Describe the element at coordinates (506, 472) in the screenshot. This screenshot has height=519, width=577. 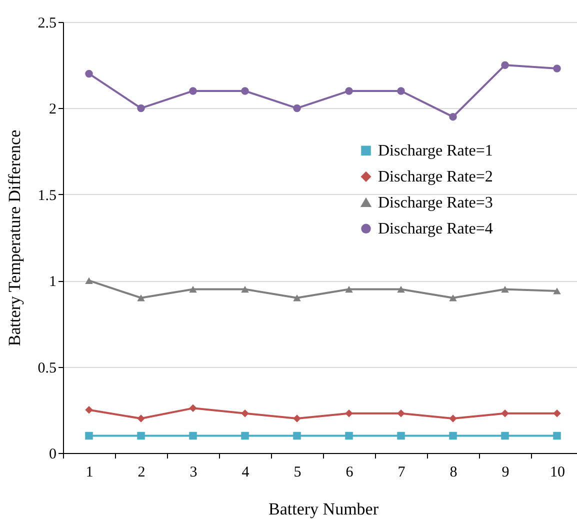
I see `x-tick-label: 9` at that location.